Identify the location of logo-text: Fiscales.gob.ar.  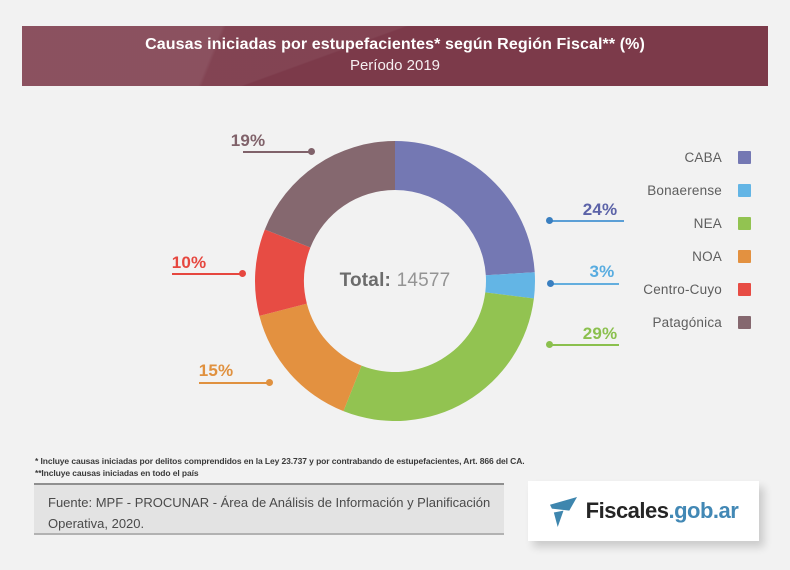
(662, 511).